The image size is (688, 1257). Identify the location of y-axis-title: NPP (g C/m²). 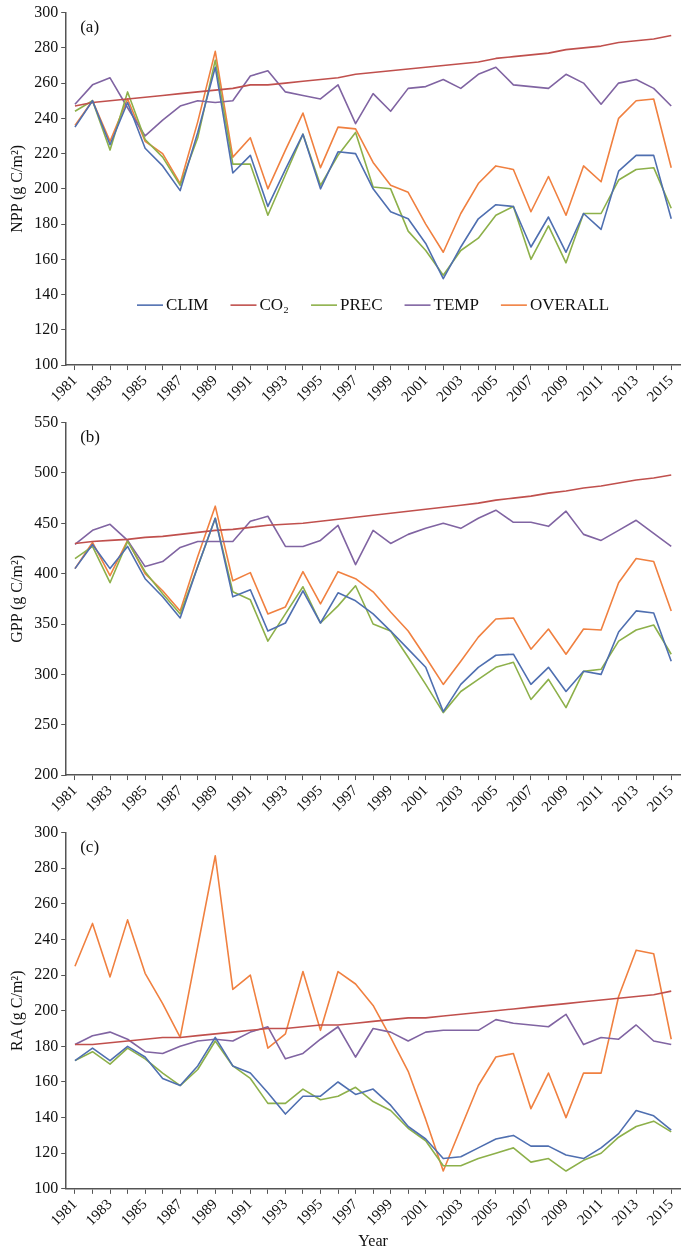
(16, 188).